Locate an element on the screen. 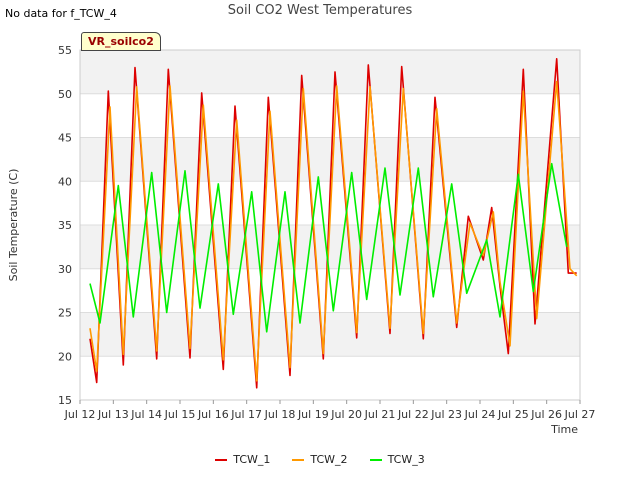 This screenshot has width=640, height=480. x-tick-label: Jul 16 is located at coordinates (213, 414).